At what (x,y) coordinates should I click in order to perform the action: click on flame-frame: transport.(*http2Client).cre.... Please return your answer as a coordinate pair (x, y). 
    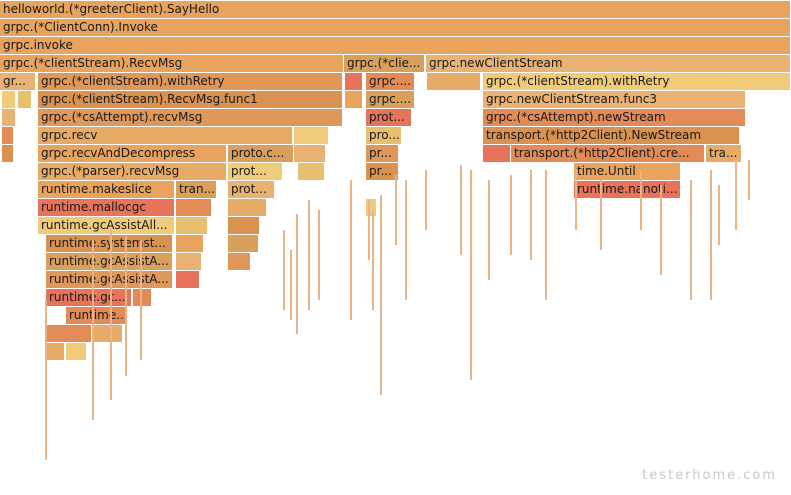
    Looking at the image, I should click on (608, 154).